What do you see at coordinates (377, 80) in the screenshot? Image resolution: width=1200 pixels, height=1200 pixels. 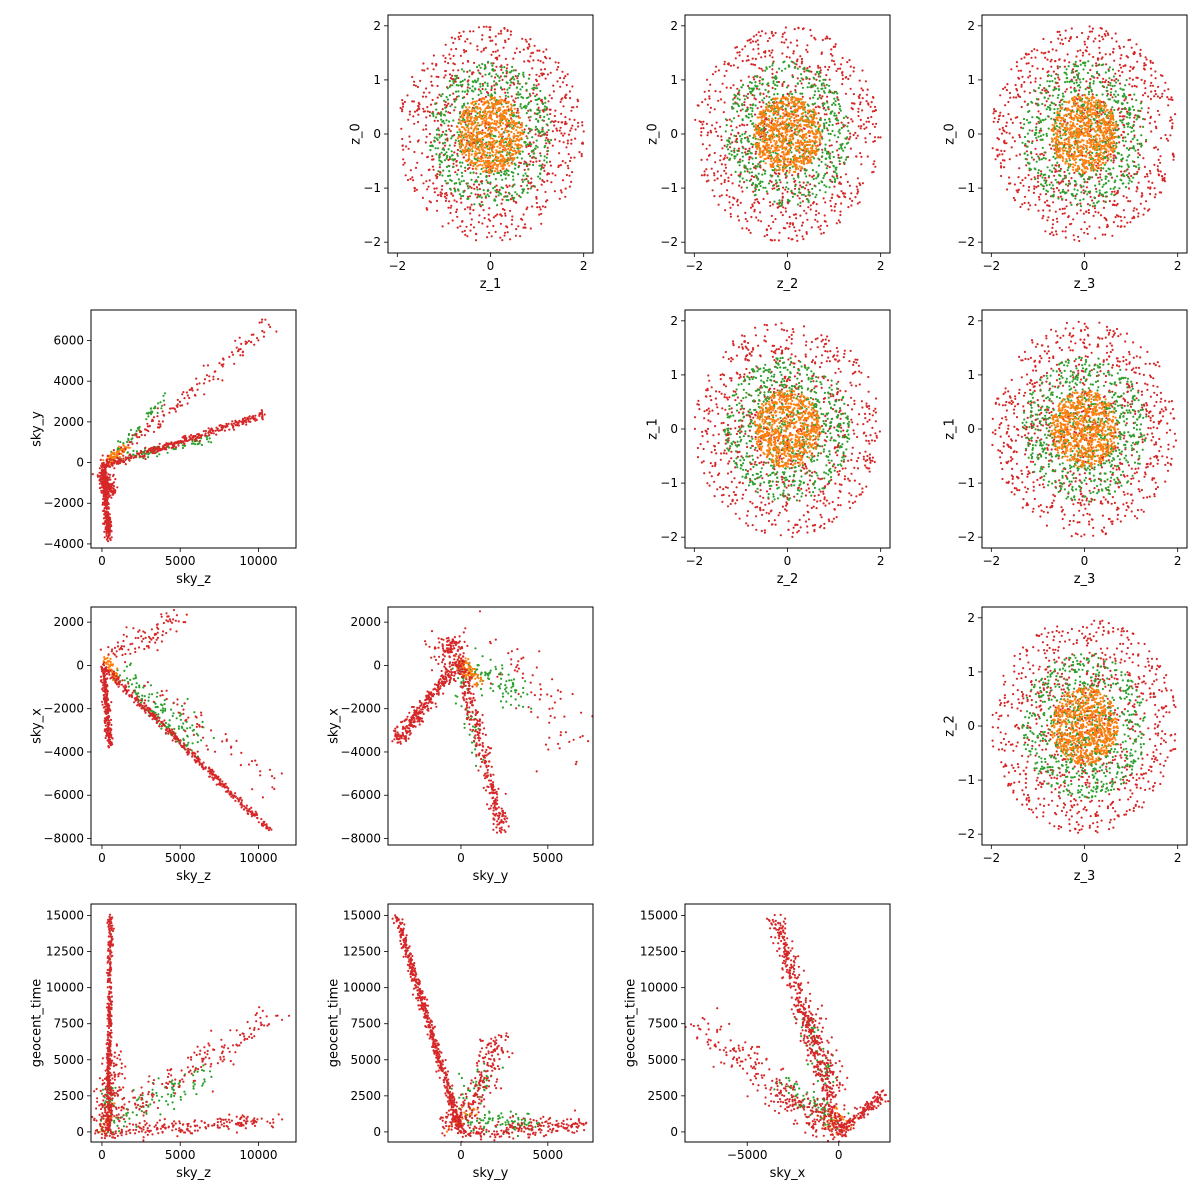 I see `y-tick-label: 1` at bounding box center [377, 80].